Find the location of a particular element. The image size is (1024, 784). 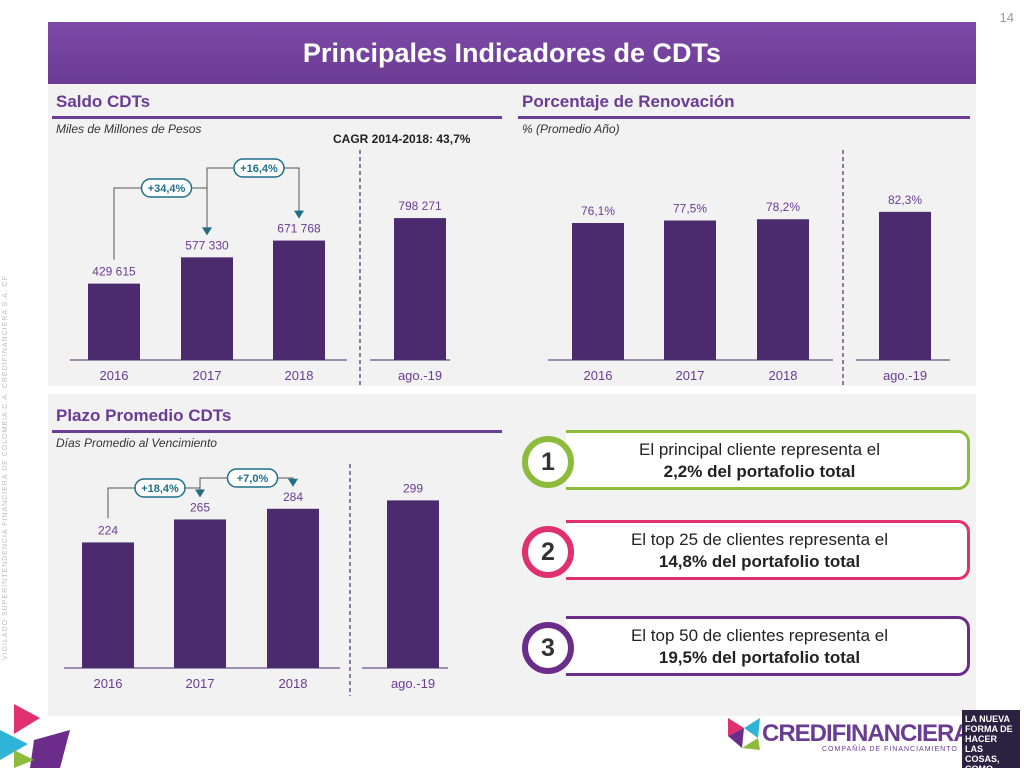

card-number-circle: 2 is located at coordinates (548, 552).